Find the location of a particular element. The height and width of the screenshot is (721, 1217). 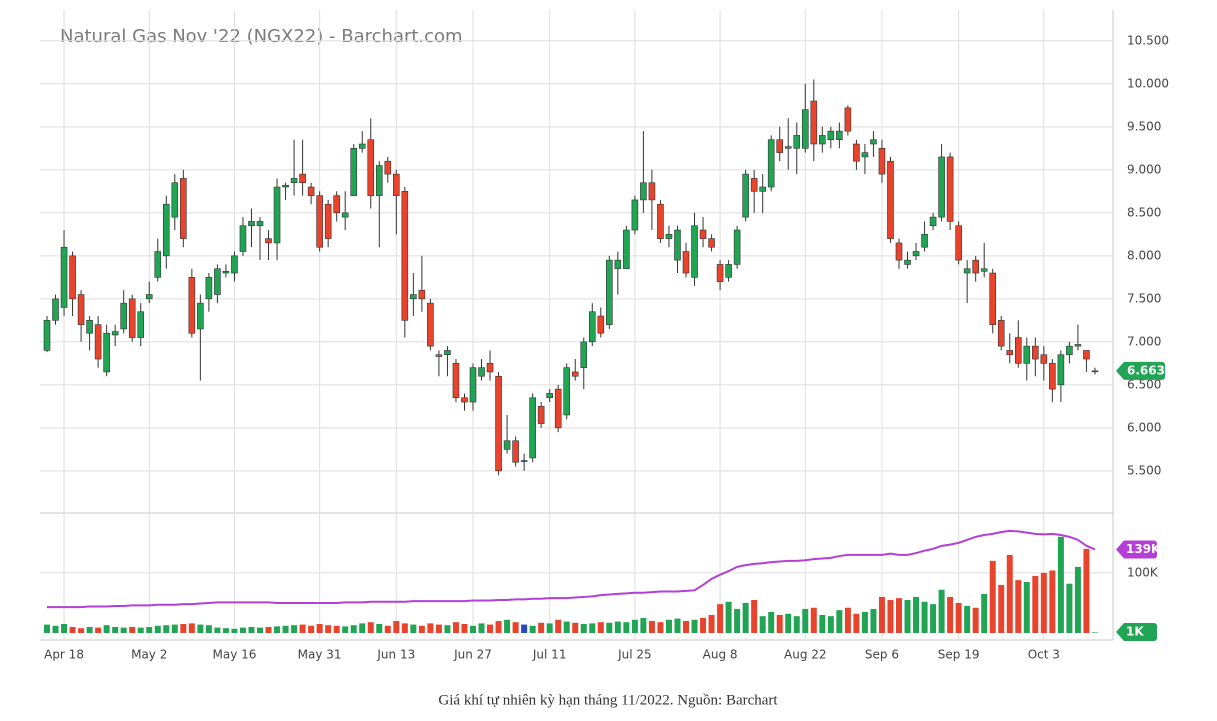

value-tag-label: 139K is located at coordinates (1143, 549).